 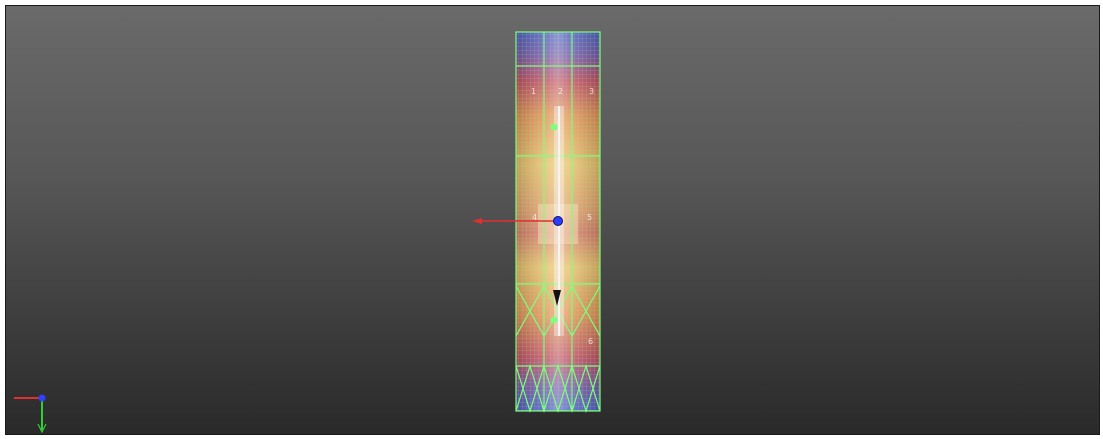 I want to click on node-label: 2, so click(x=560, y=91).